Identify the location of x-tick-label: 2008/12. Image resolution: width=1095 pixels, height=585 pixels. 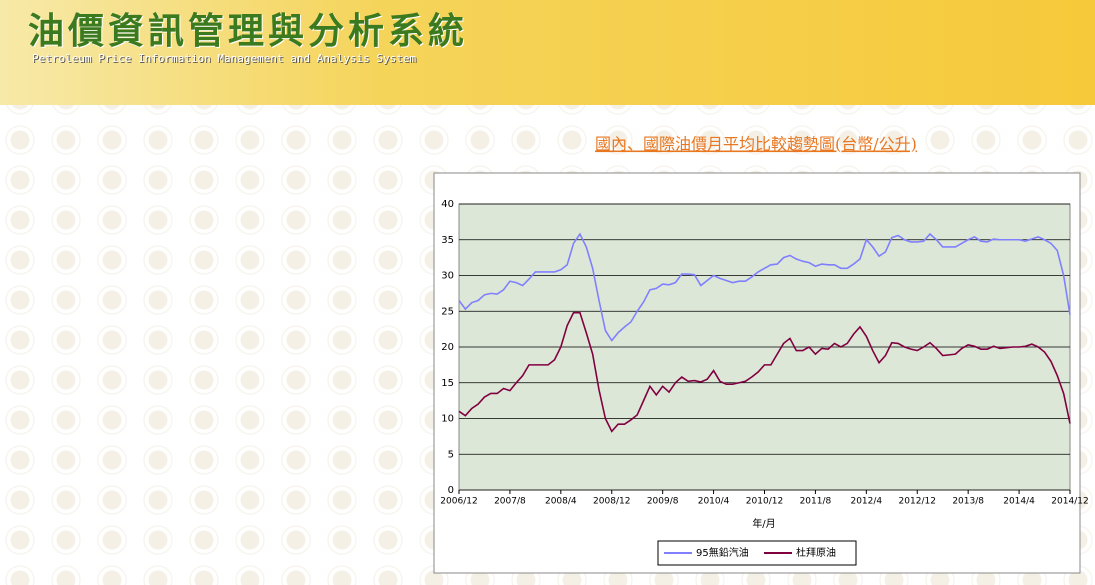
(611, 502).